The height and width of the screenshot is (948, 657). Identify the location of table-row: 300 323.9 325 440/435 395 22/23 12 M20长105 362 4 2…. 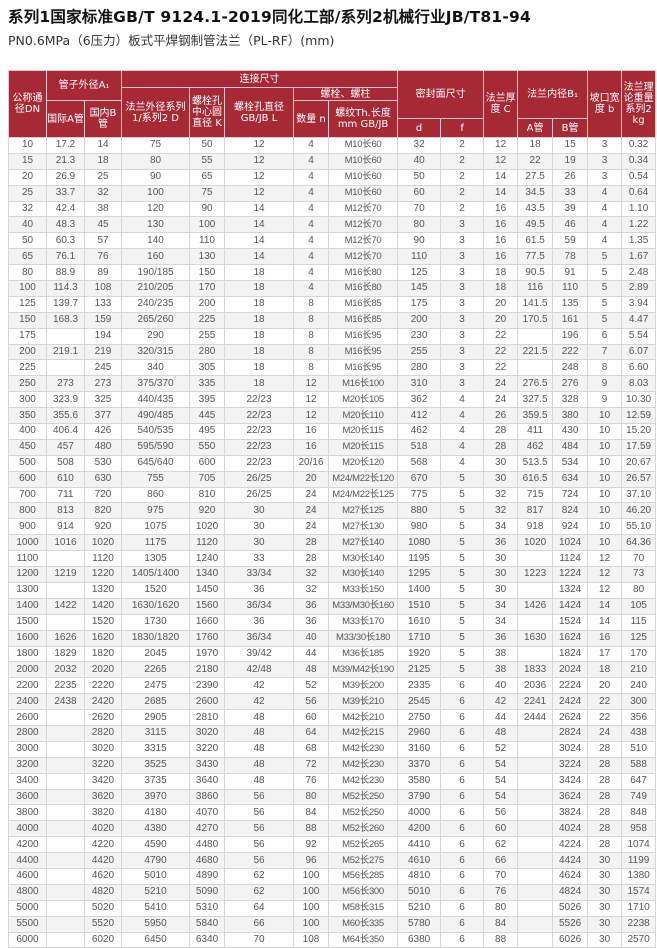
(332, 400).